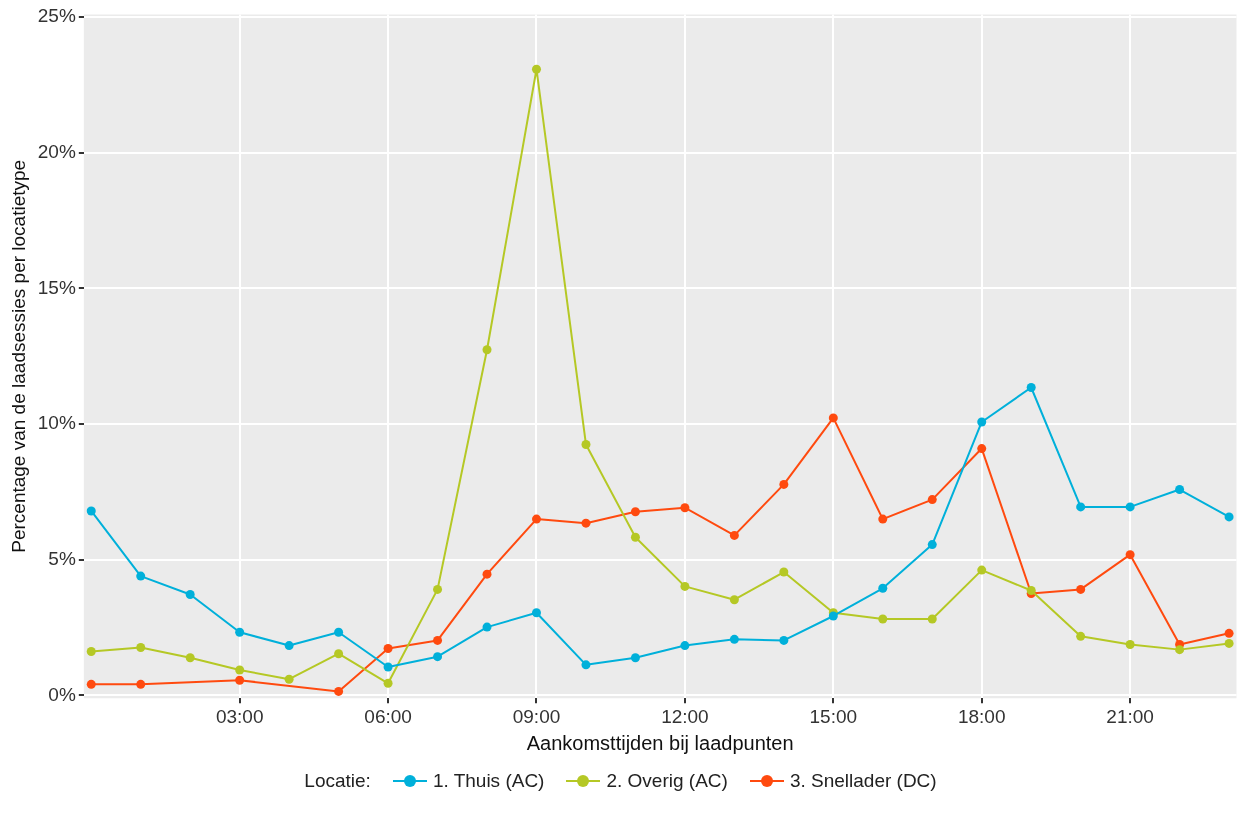  What do you see at coordinates (1130, 716) in the screenshot?
I see `x-tick-label: 21:00` at bounding box center [1130, 716].